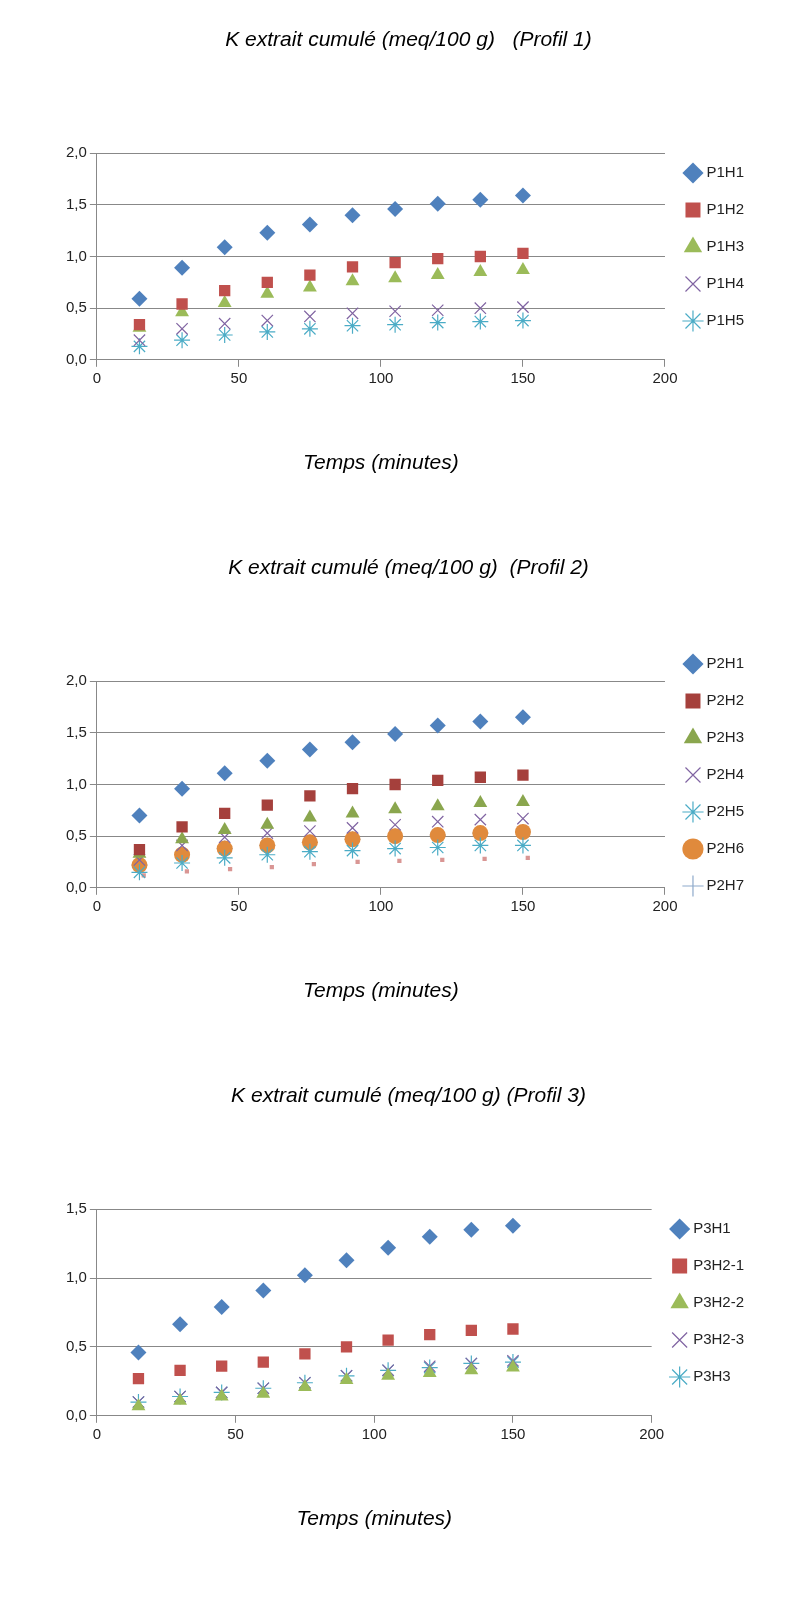  Describe the element at coordinates (725, 700) in the screenshot. I see `legend-label: P2H2` at that location.